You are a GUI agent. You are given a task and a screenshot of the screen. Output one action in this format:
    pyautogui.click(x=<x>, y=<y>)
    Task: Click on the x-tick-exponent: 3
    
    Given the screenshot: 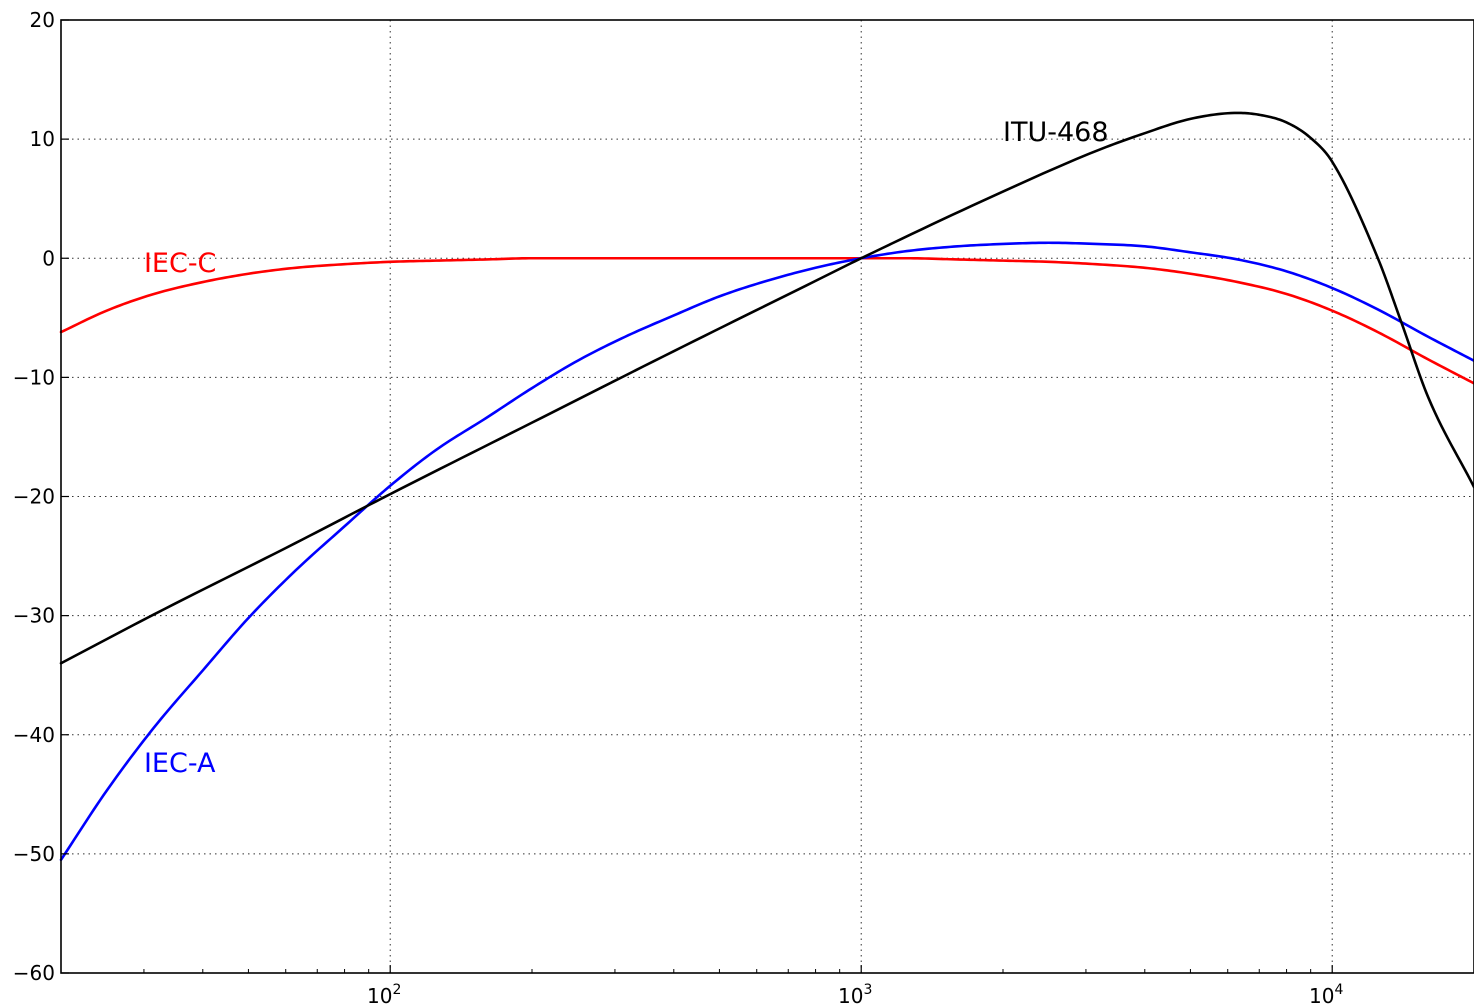 What is the action you would take?
    pyautogui.click(x=867, y=990)
    